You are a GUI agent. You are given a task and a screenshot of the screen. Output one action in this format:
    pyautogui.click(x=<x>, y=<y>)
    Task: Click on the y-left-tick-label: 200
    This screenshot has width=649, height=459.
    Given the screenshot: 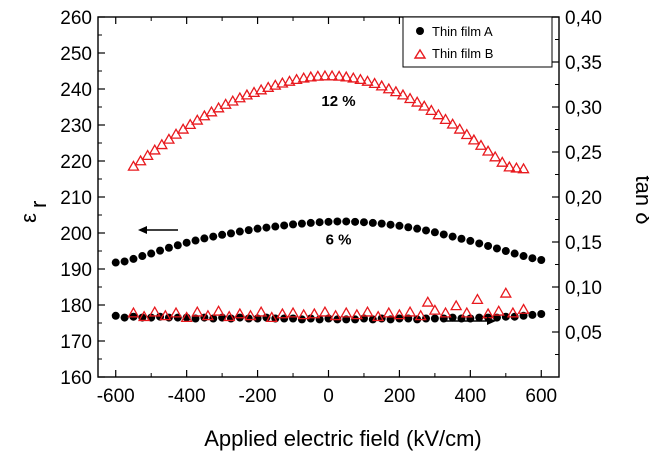 What is the action you would take?
    pyautogui.click(x=76, y=234)
    